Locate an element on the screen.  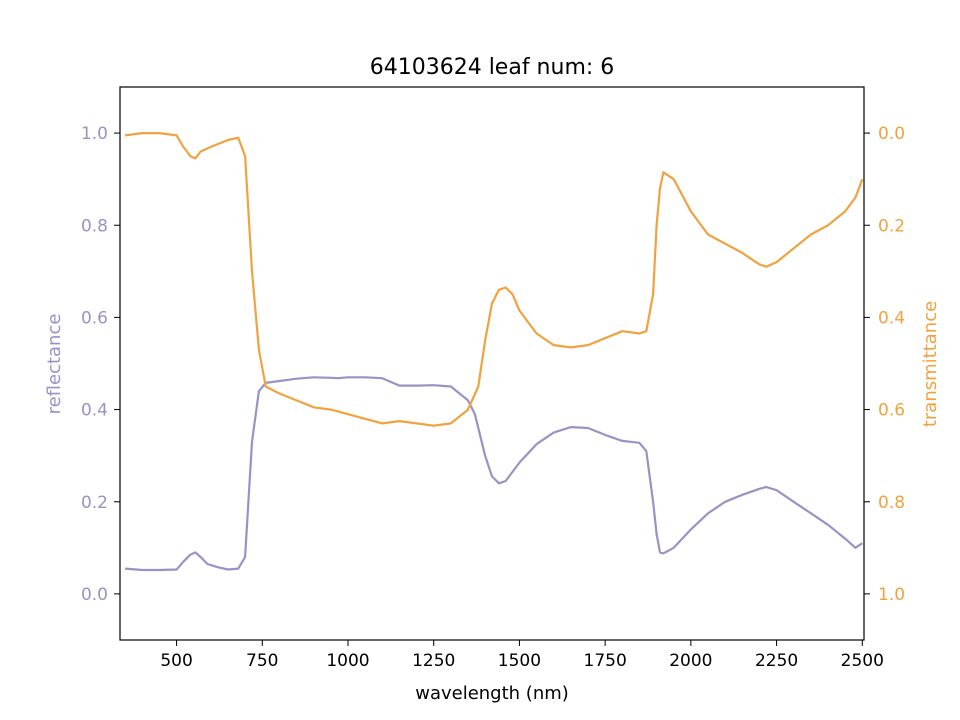
x-tick-label: 2000 is located at coordinates (690, 661).